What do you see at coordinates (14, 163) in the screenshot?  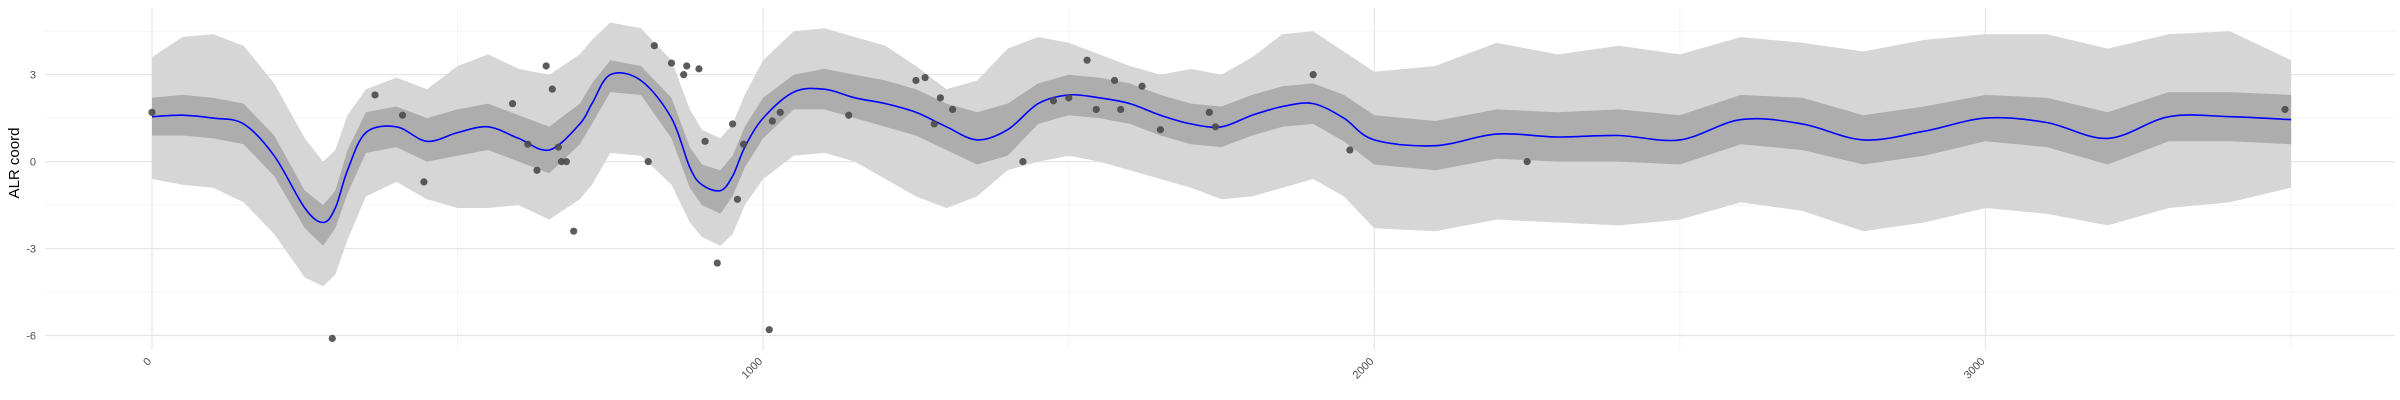 I see `y-axis-title: ALR coord` at bounding box center [14, 163].